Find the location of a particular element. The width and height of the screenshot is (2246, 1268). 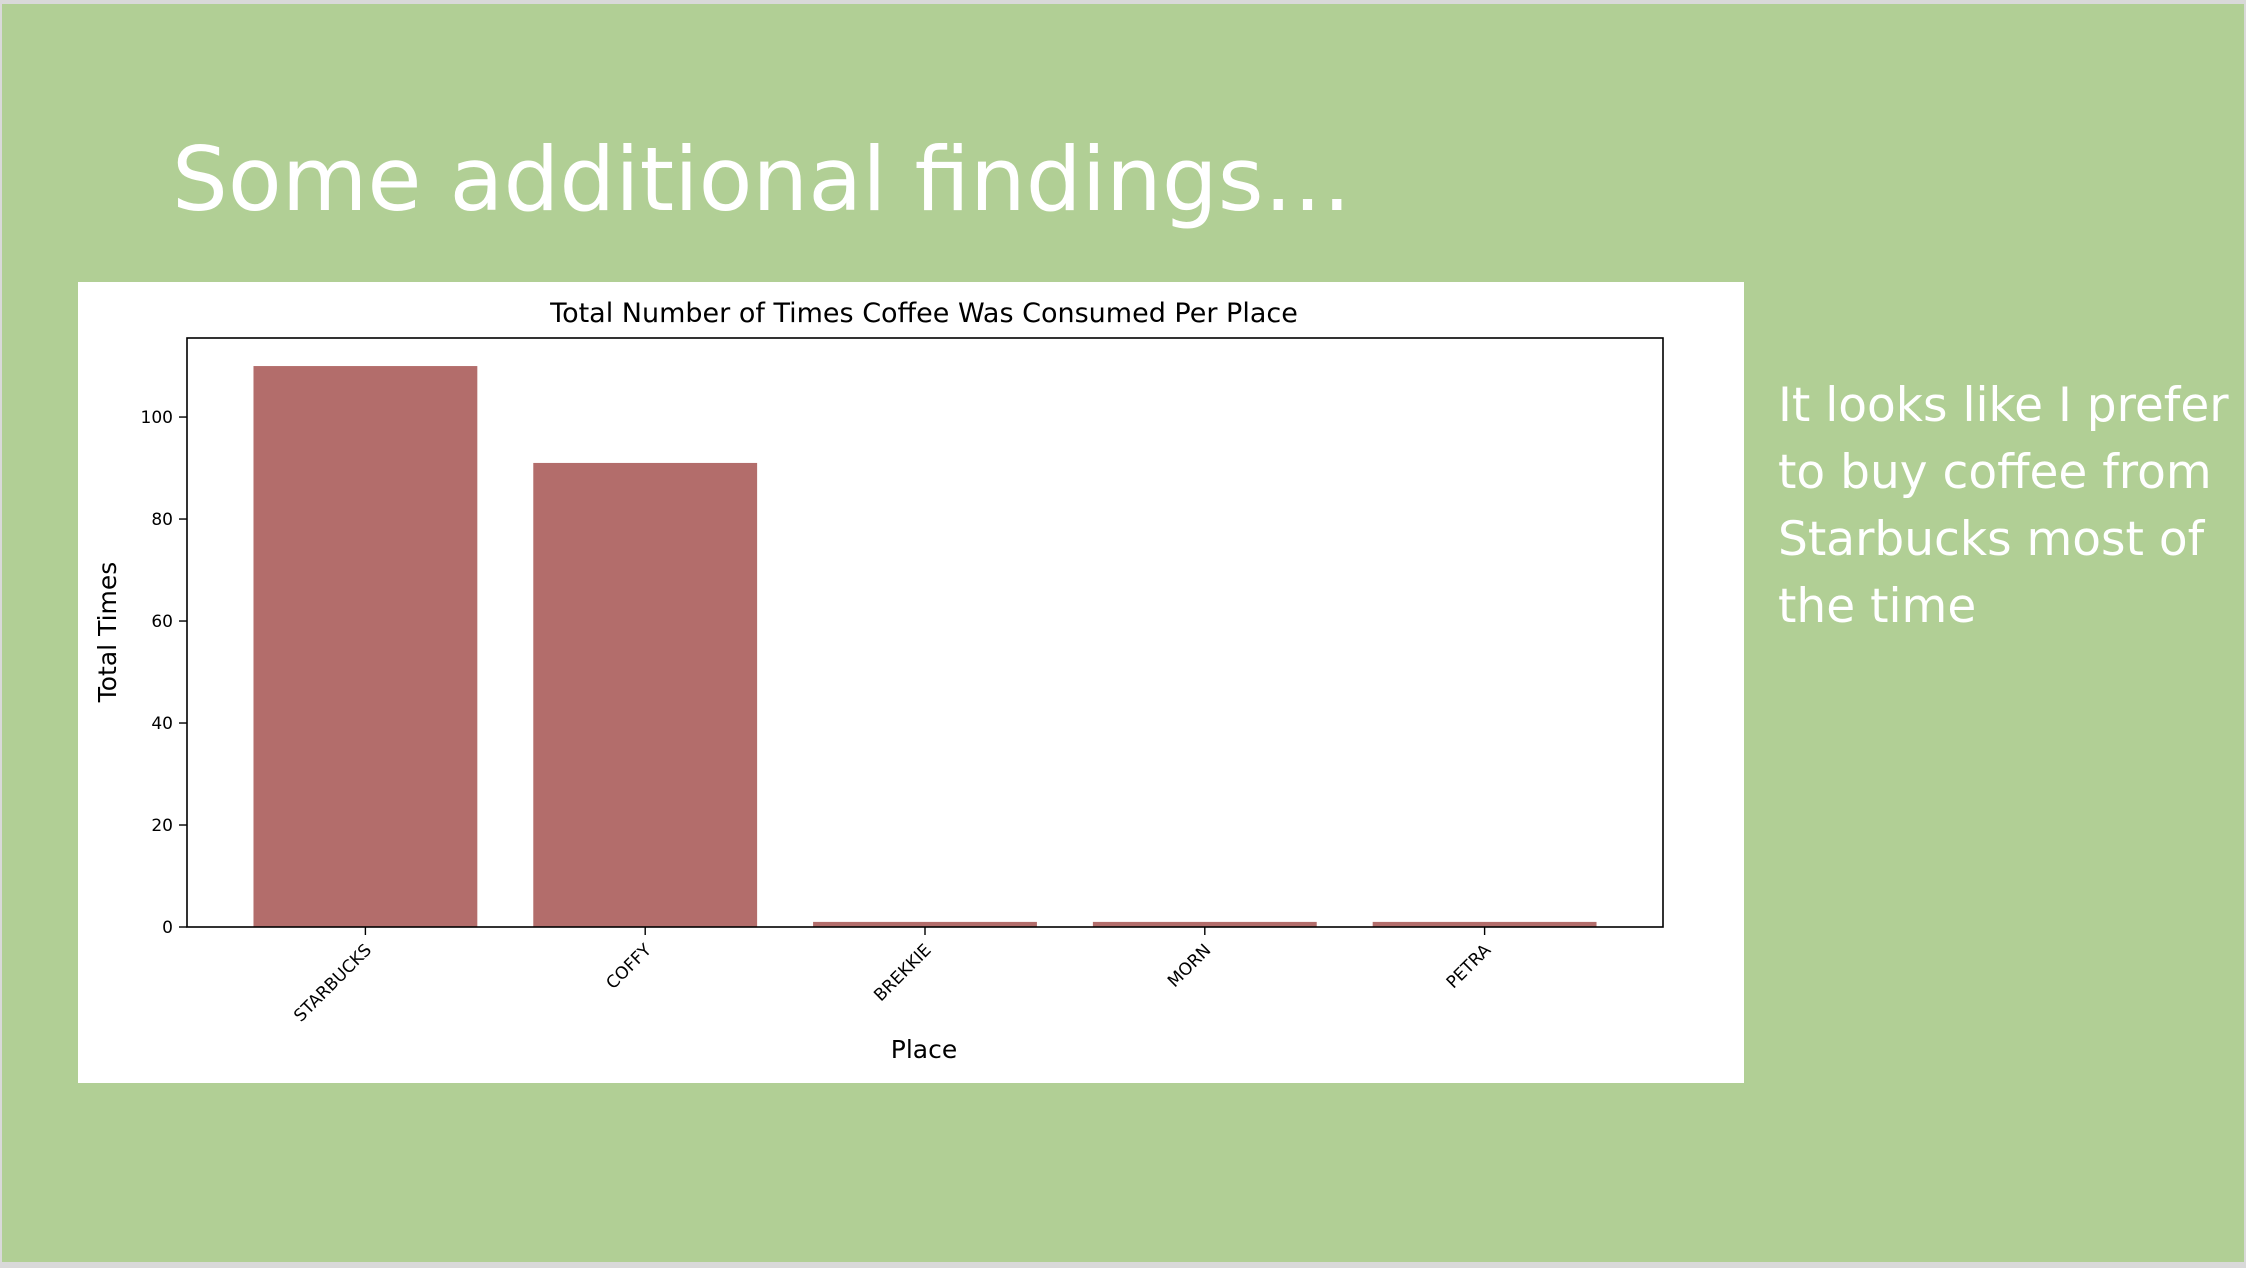

x-axis: STARBUCKS COFFY BREKKIE MORN PETRA is located at coordinates (892, 976).